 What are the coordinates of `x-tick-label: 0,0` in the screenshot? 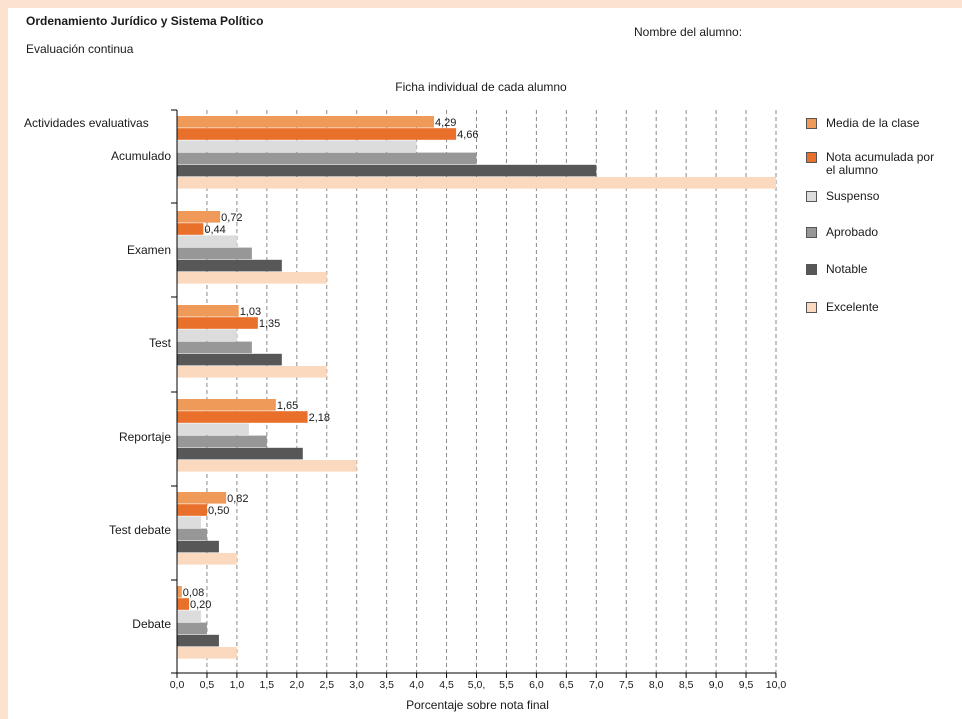 It's located at (177, 685).